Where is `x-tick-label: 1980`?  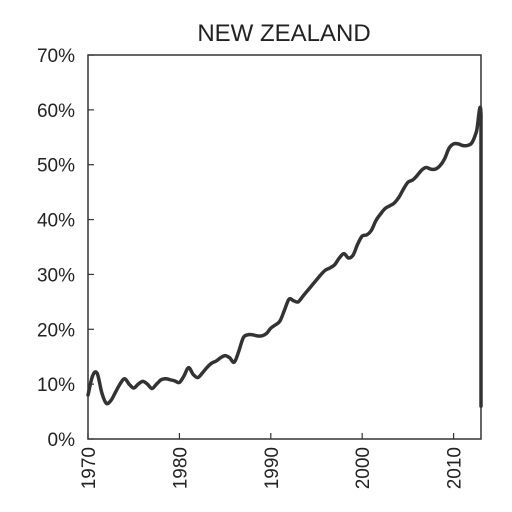 x-tick-label: 1980 is located at coordinates (180, 468).